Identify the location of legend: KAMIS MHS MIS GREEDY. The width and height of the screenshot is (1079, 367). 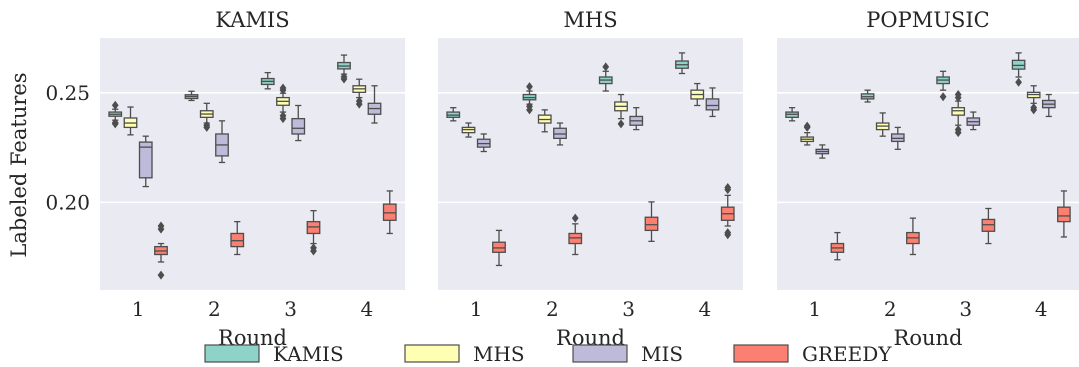
(548, 354).